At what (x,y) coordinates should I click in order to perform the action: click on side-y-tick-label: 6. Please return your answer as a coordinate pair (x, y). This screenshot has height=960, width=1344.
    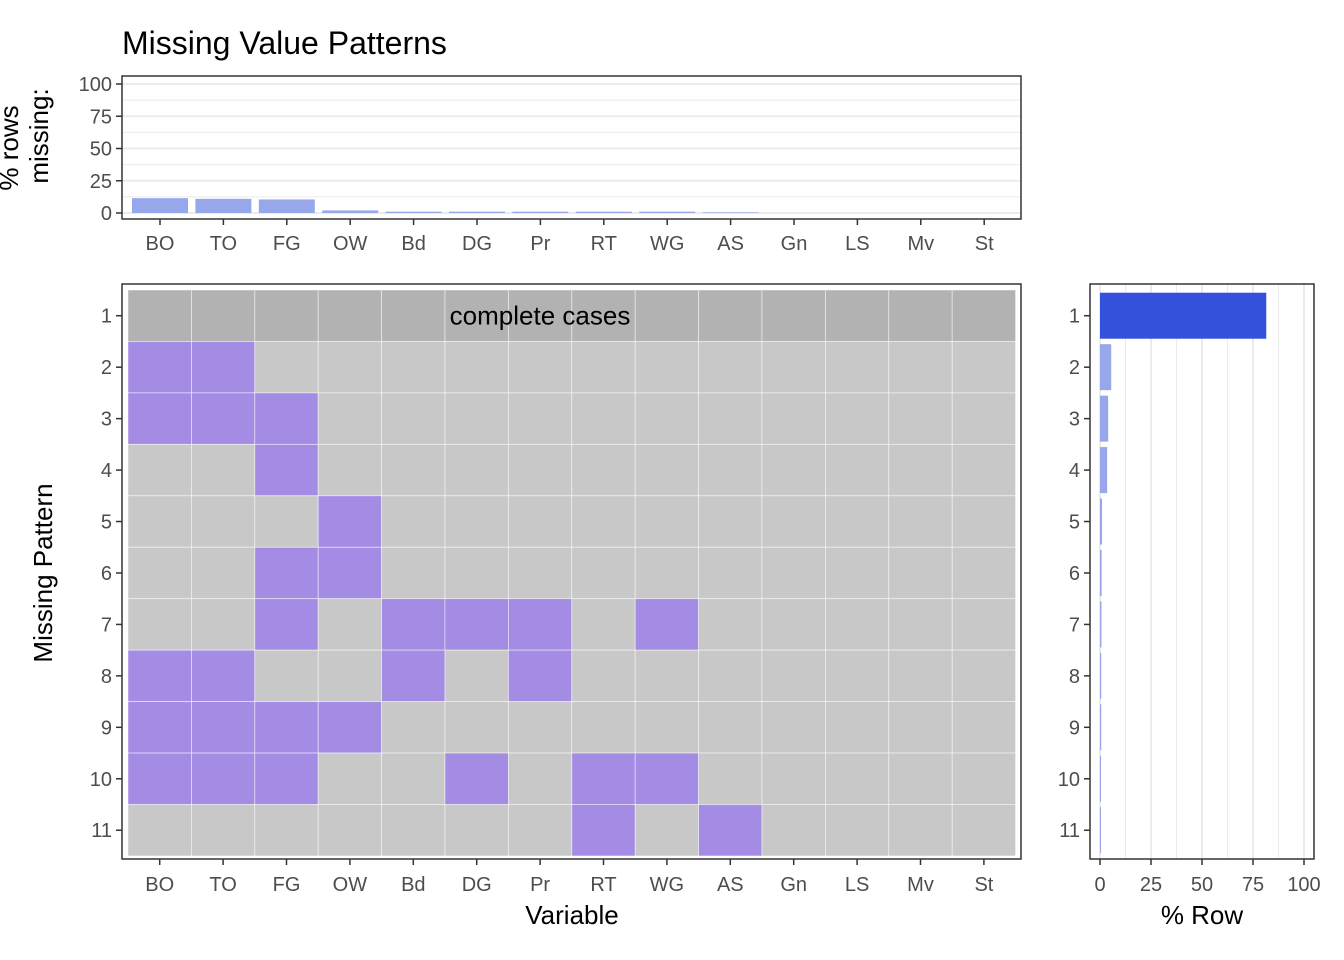
    Looking at the image, I should click on (1074, 574).